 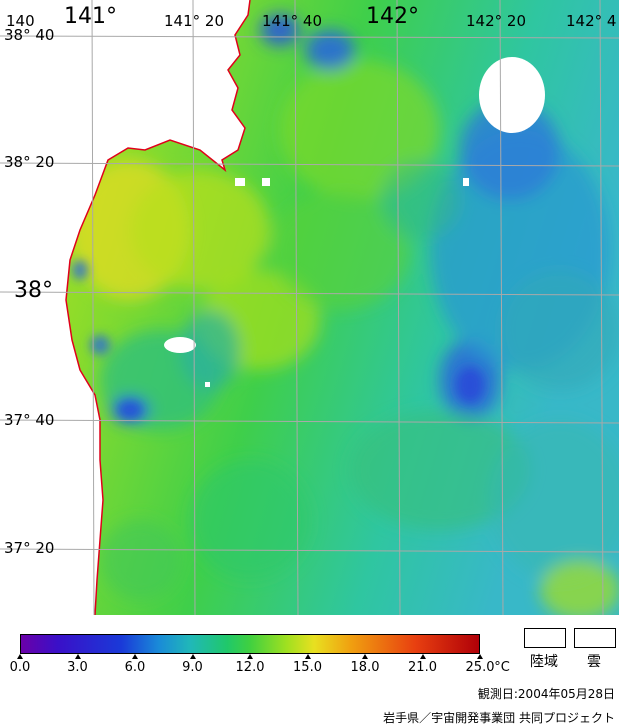 I want to click on lat-label-37-20: 37° 20, so click(x=29, y=548).